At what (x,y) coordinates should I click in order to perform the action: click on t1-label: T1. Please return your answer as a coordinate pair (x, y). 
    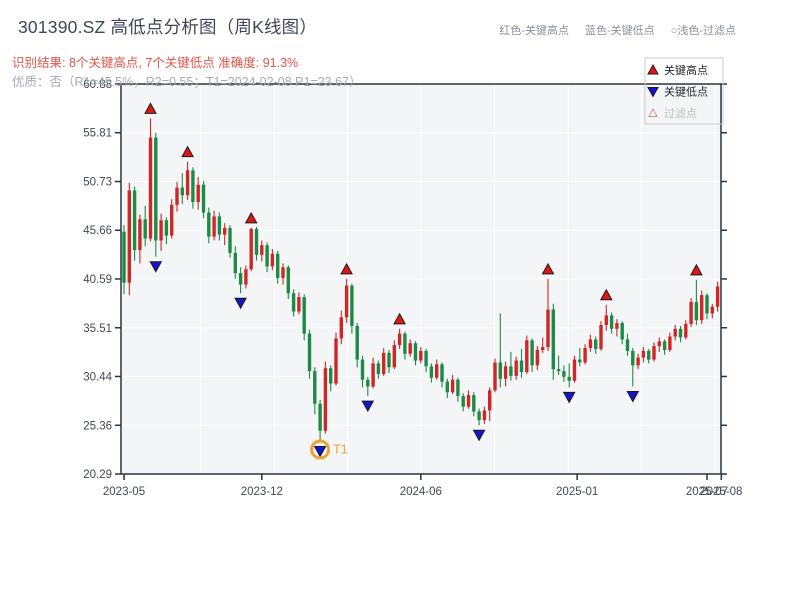
    Looking at the image, I should click on (340, 450).